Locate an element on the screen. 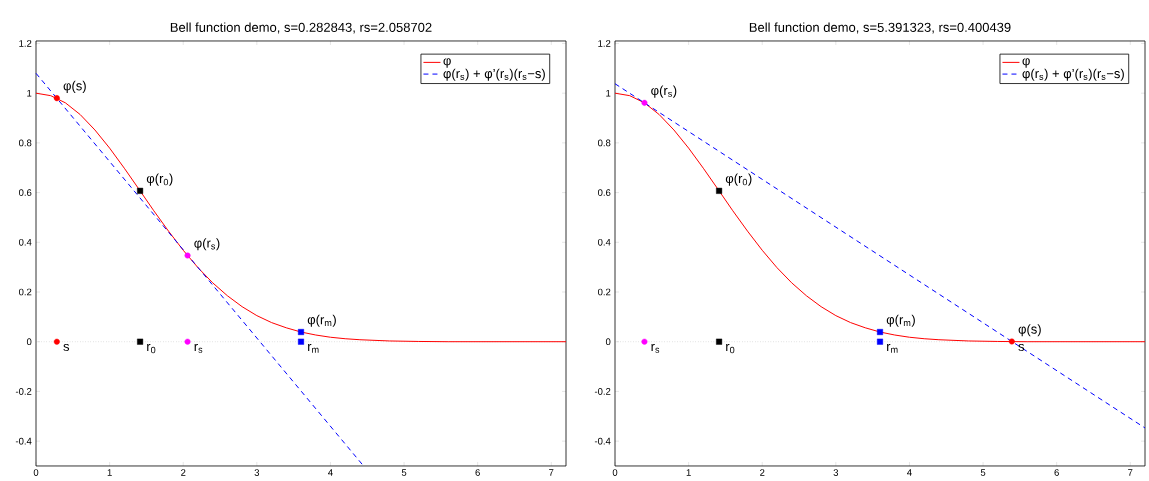  chart-title: Bell function demo, s=0.282843, rs=2.058702 is located at coordinates (301, 28).